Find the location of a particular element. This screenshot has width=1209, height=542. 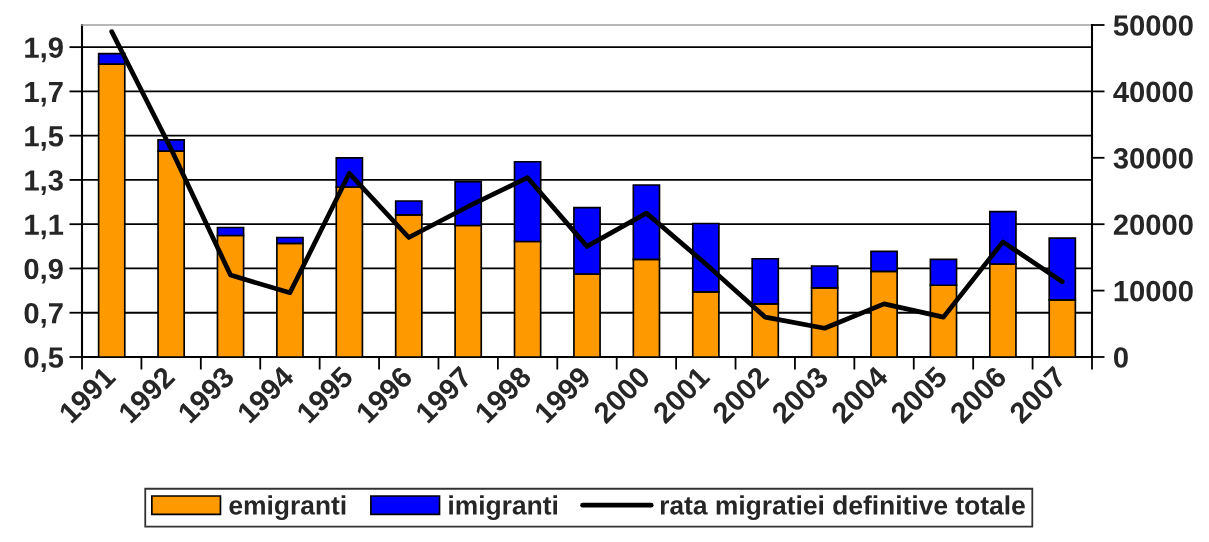

y2-tick-label: 30000 is located at coordinates (1153, 158).